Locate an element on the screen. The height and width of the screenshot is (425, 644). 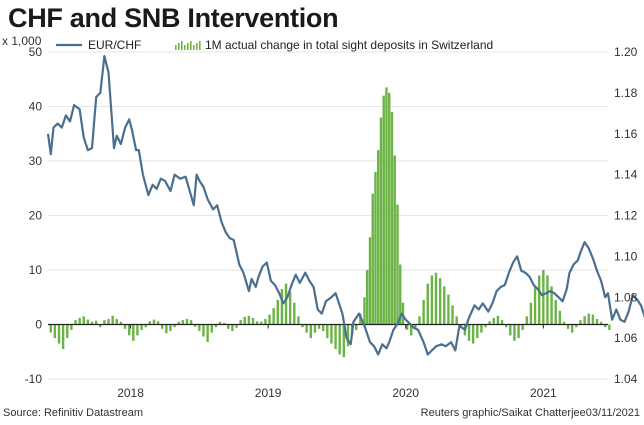
left-tick-label: 0 is located at coordinates (38, 325).